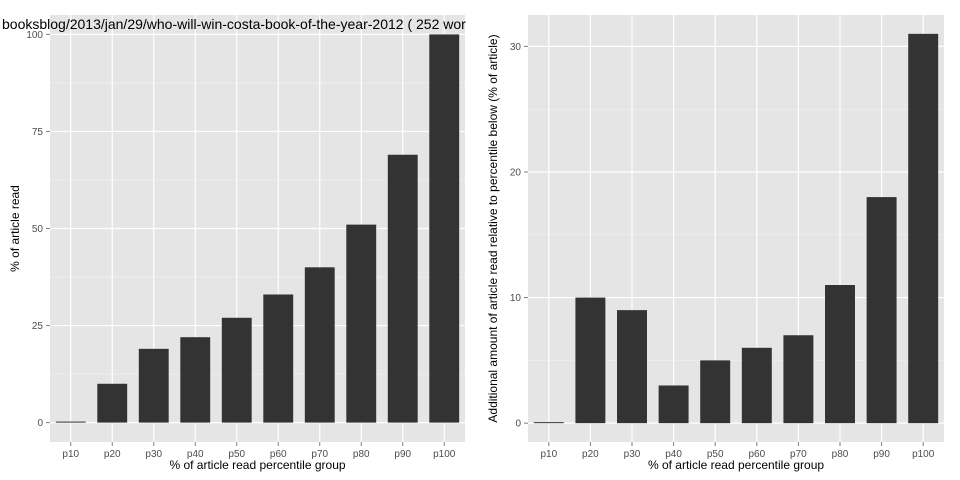  What do you see at coordinates (38, 132) in the screenshot?
I see `y-tick-label: 75` at bounding box center [38, 132].